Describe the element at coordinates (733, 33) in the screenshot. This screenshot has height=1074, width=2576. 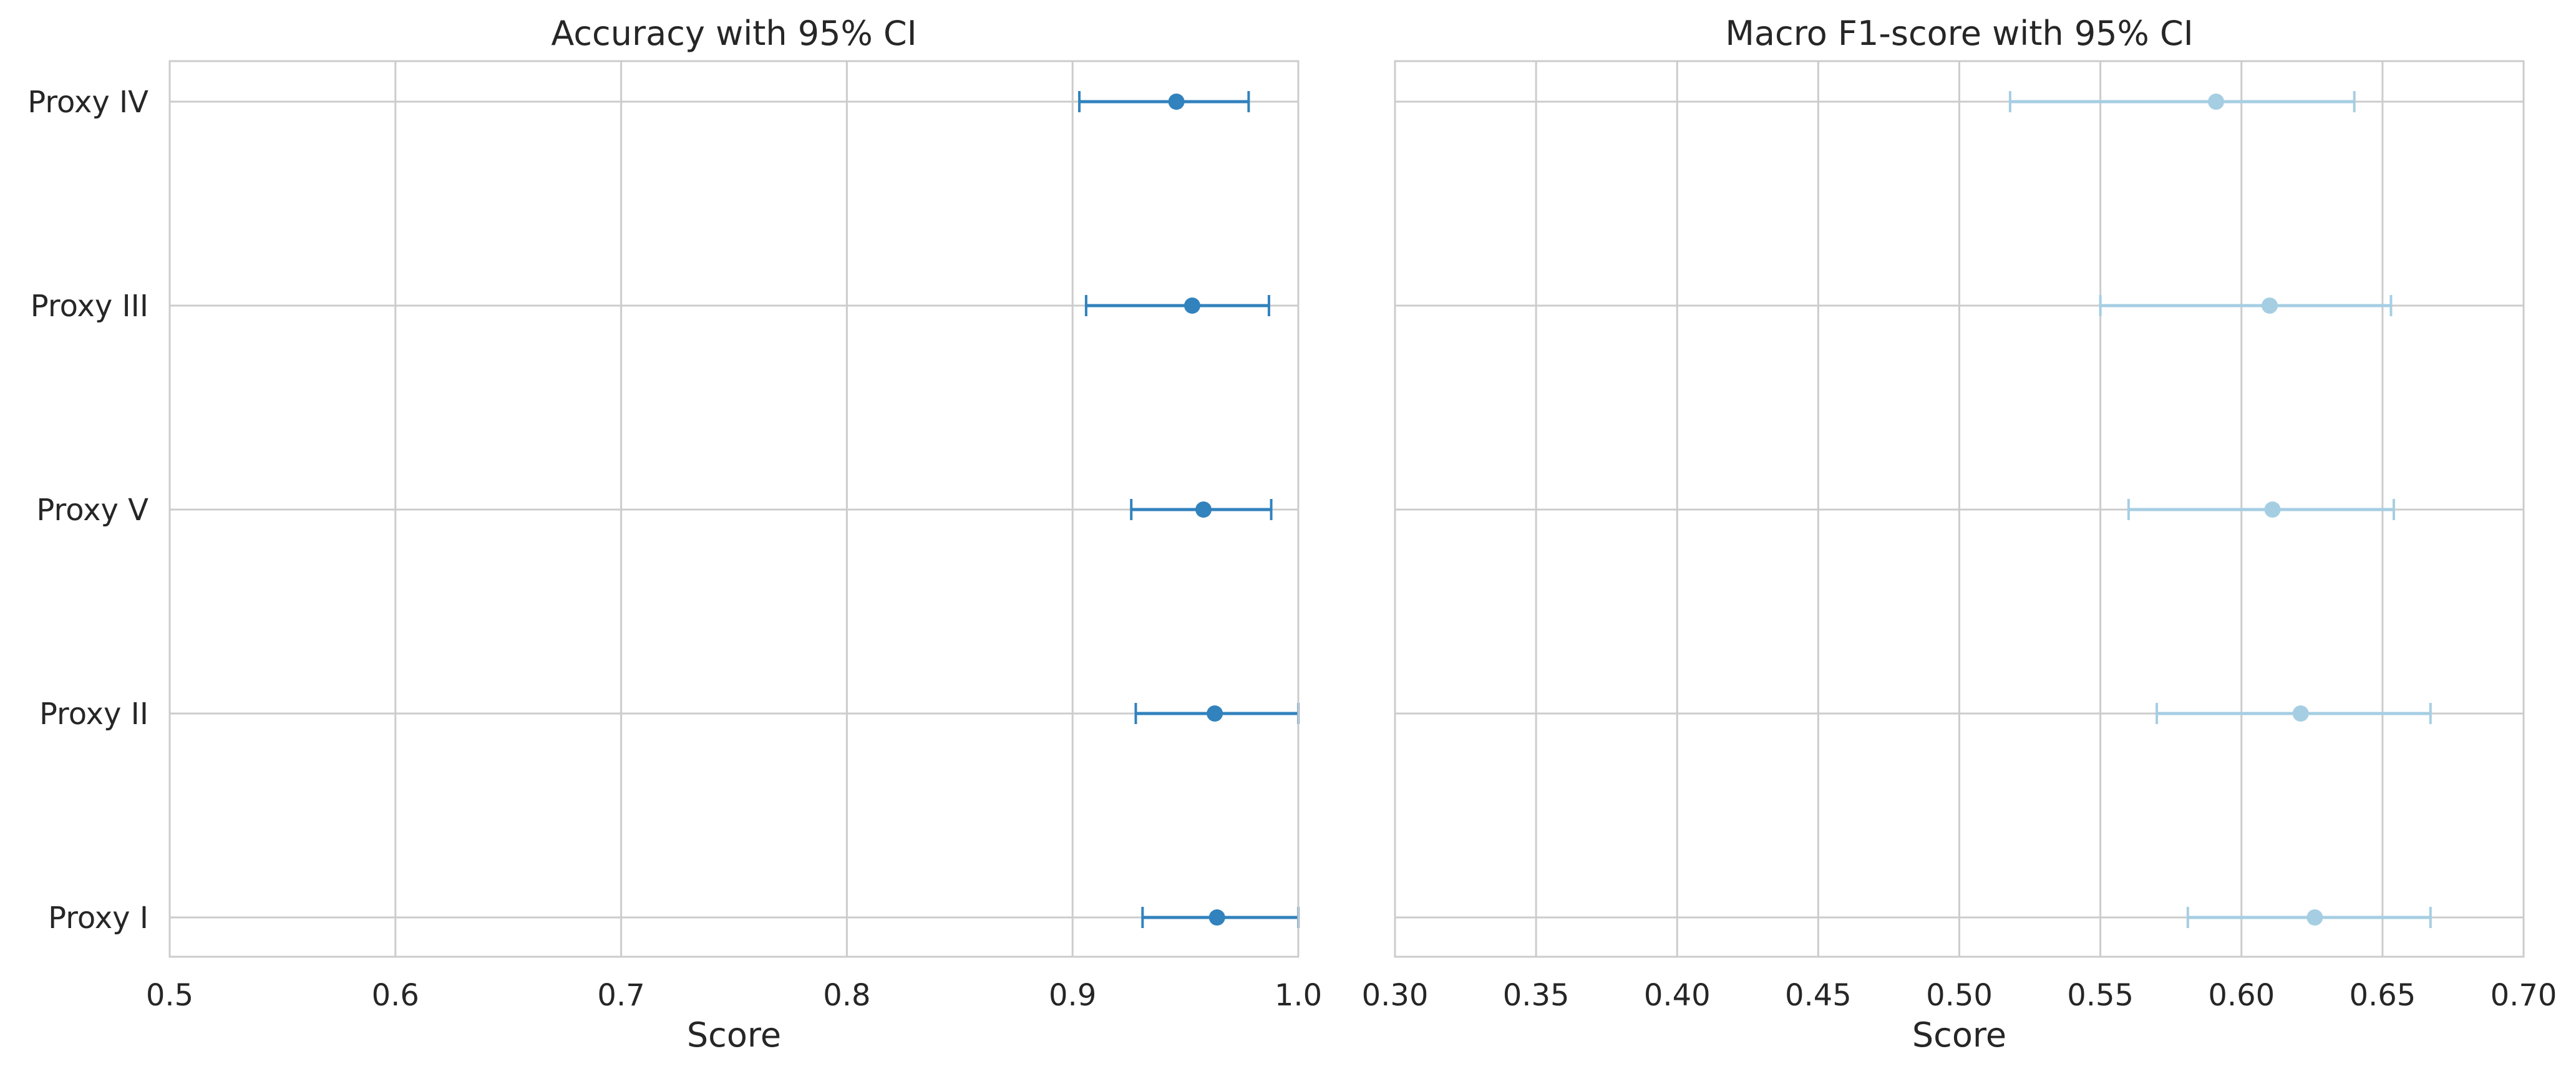
I see `accuracy-title: Accuracy with 95% CI` at that location.